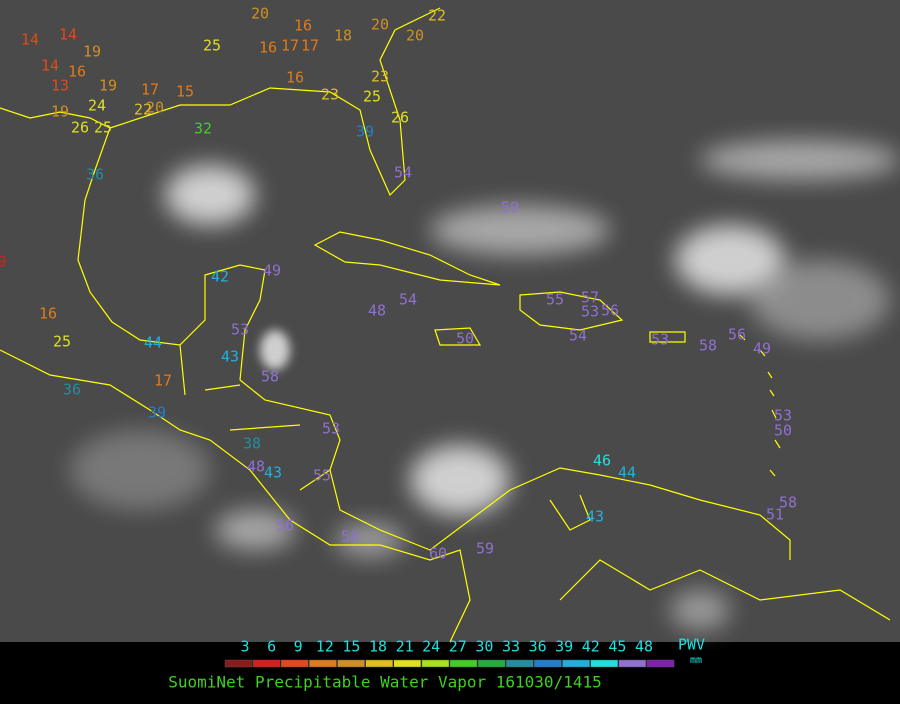 Image resolution: width=900 pixels, height=704 pixels. What do you see at coordinates (591, 647) in the screenshot?
I see `legend-tick-label: 42` at bounding box center [591, 647].